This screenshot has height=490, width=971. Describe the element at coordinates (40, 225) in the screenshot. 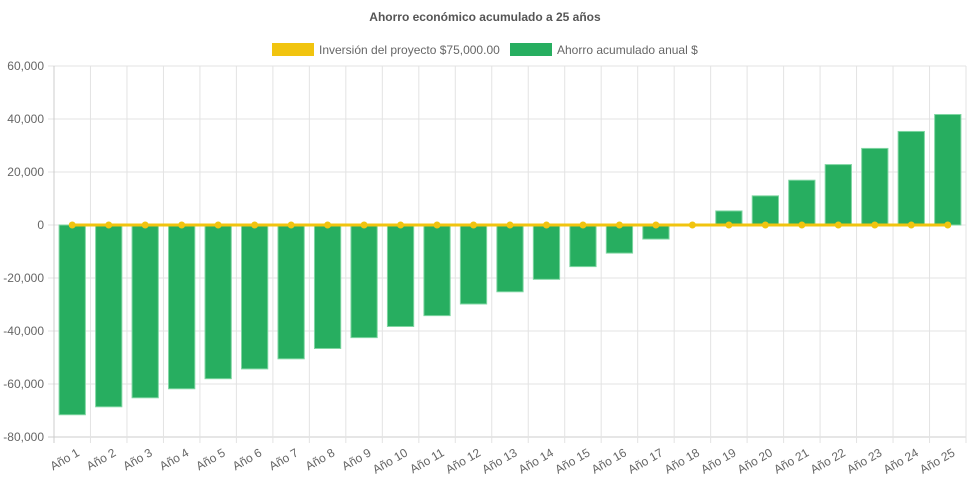

I see `y-tick-label: 0` at that location.